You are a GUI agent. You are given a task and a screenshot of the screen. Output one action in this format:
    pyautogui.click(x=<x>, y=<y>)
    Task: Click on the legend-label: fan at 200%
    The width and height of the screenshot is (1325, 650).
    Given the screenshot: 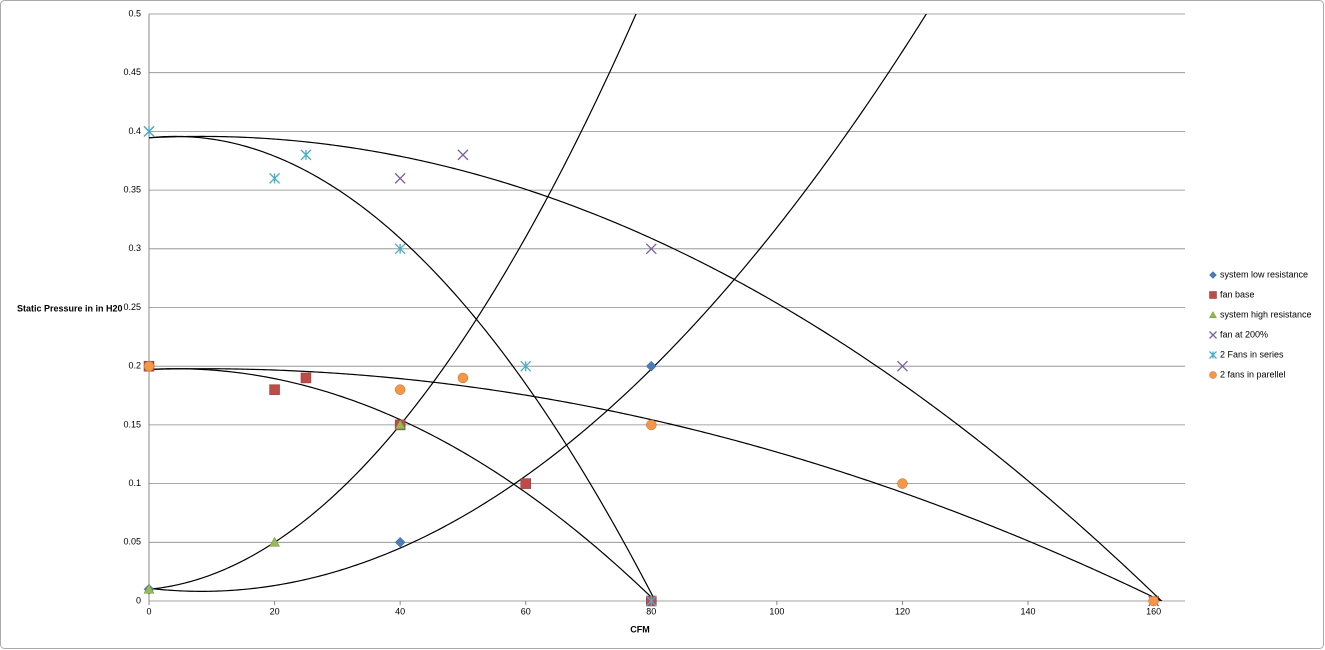 What is the action you would take?
    pyautogui.click(x=1244, y=334)
    